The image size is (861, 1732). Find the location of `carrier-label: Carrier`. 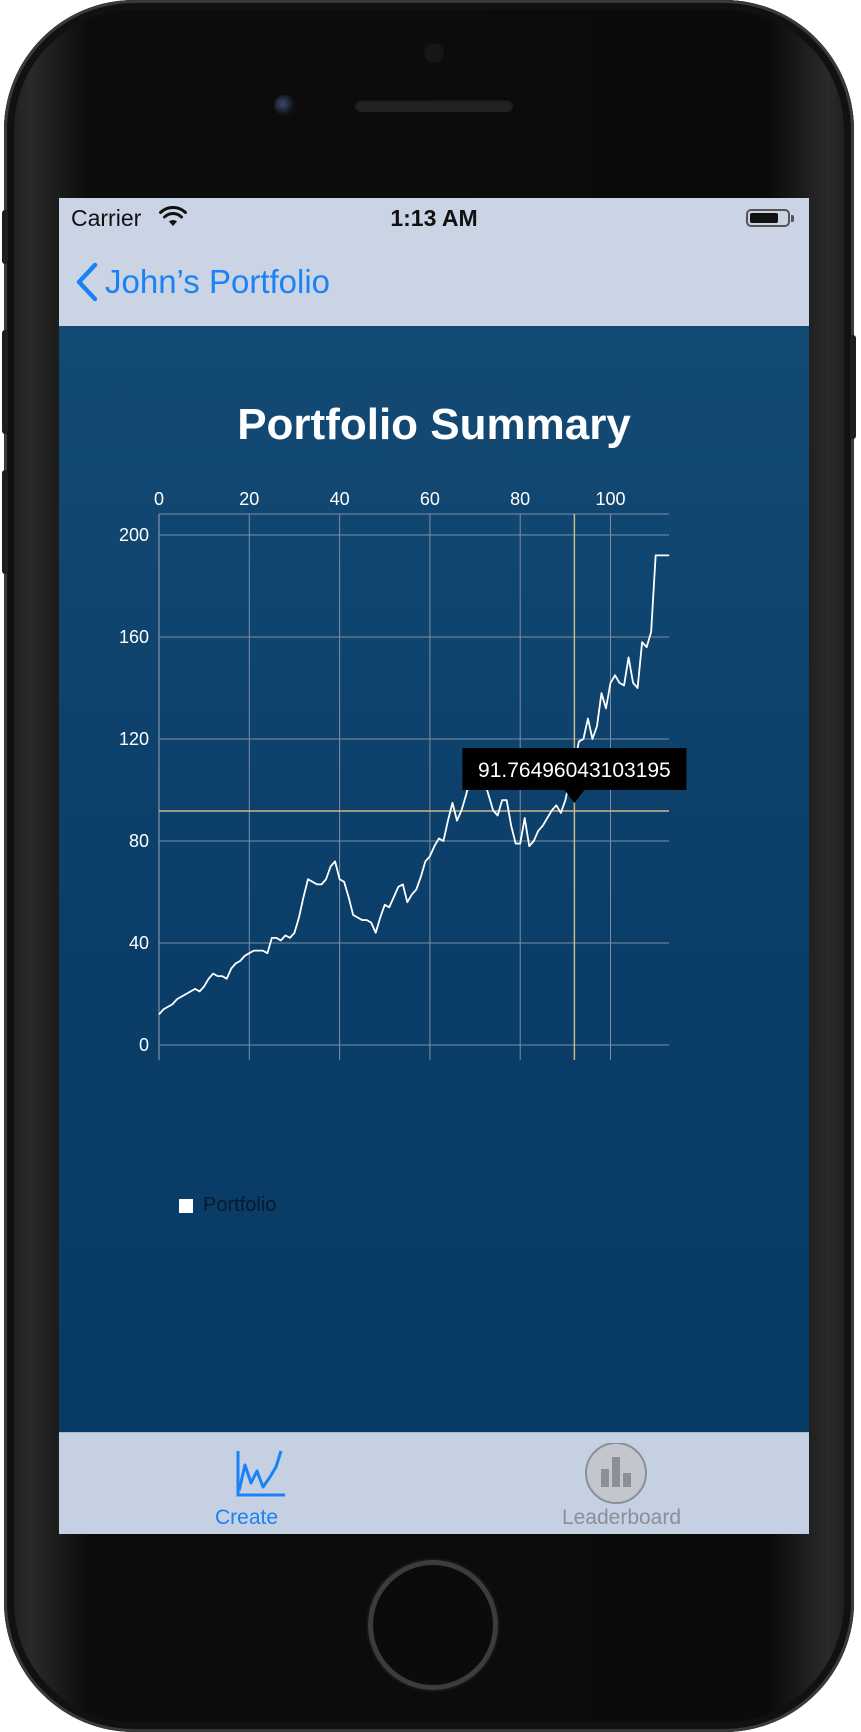

carrier-label: Carrier is located at coordinates (106, 218).